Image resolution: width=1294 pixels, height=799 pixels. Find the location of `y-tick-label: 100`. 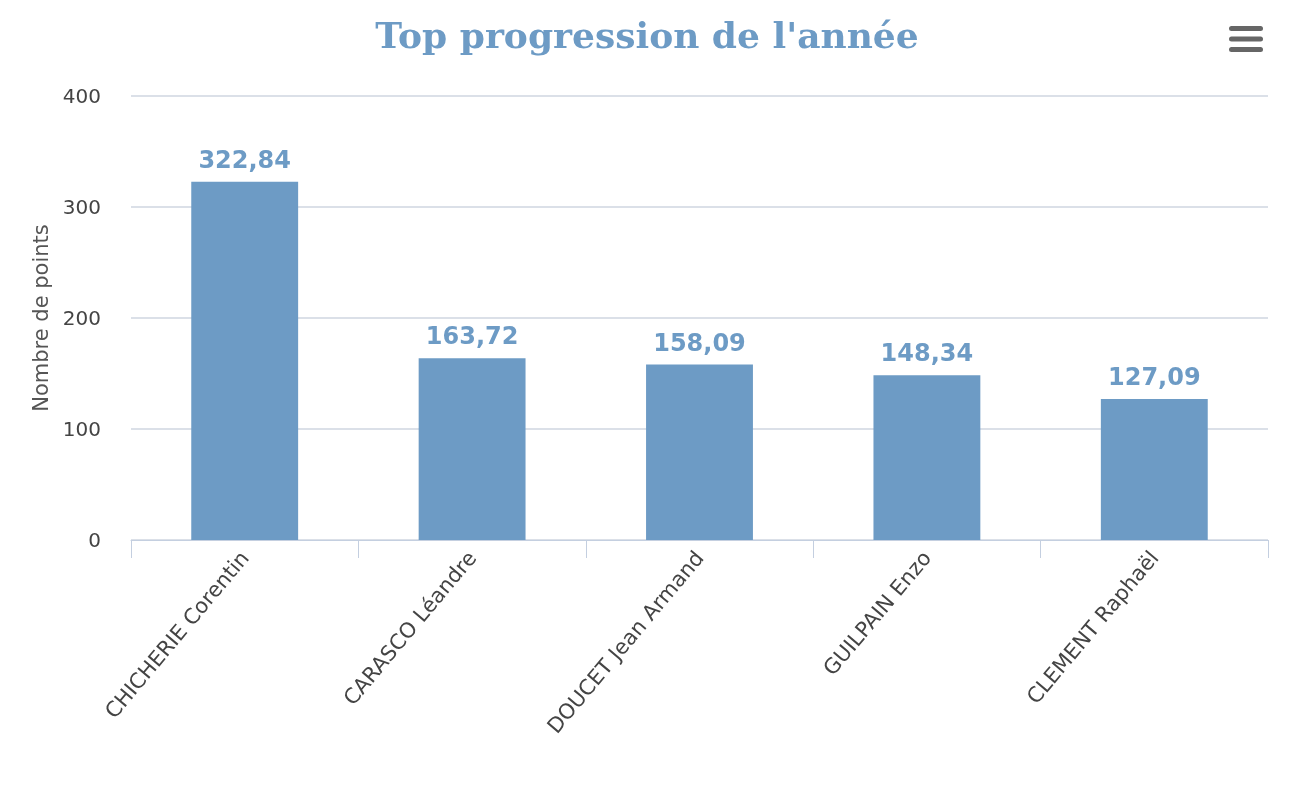

y-tick-label: 100 is located at coordinates (81, 429).